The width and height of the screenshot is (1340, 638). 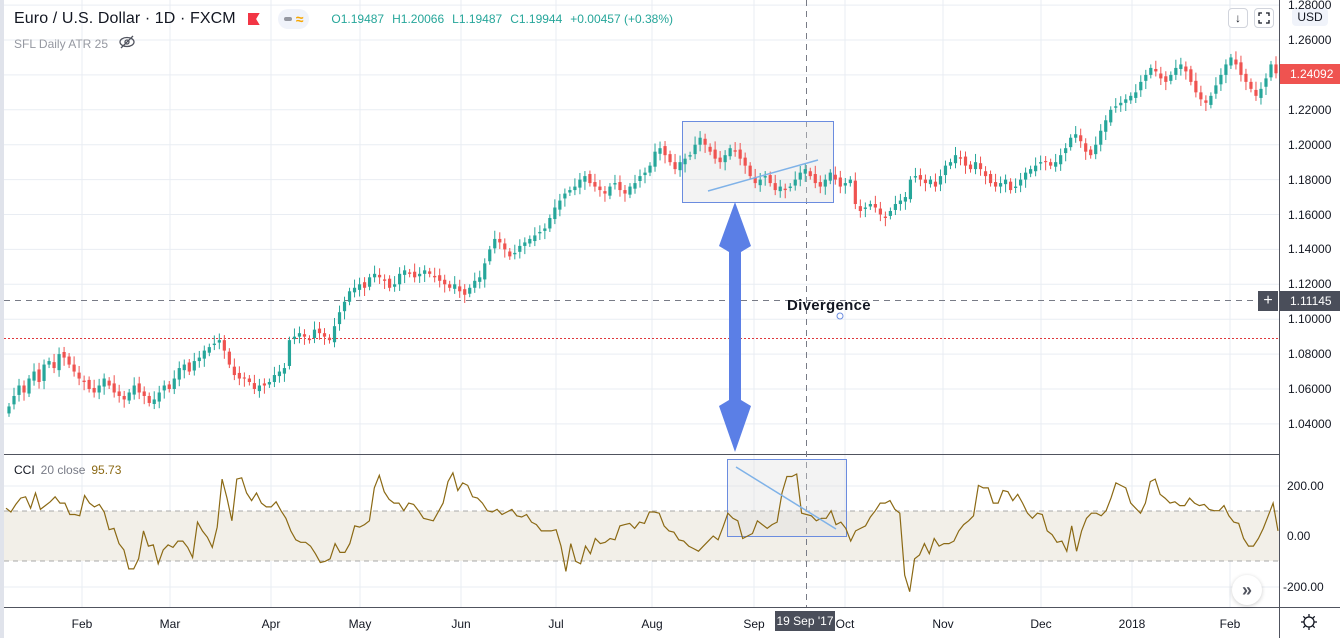 I want to click on wave-icon: ≈, so click(x=299, y=19).